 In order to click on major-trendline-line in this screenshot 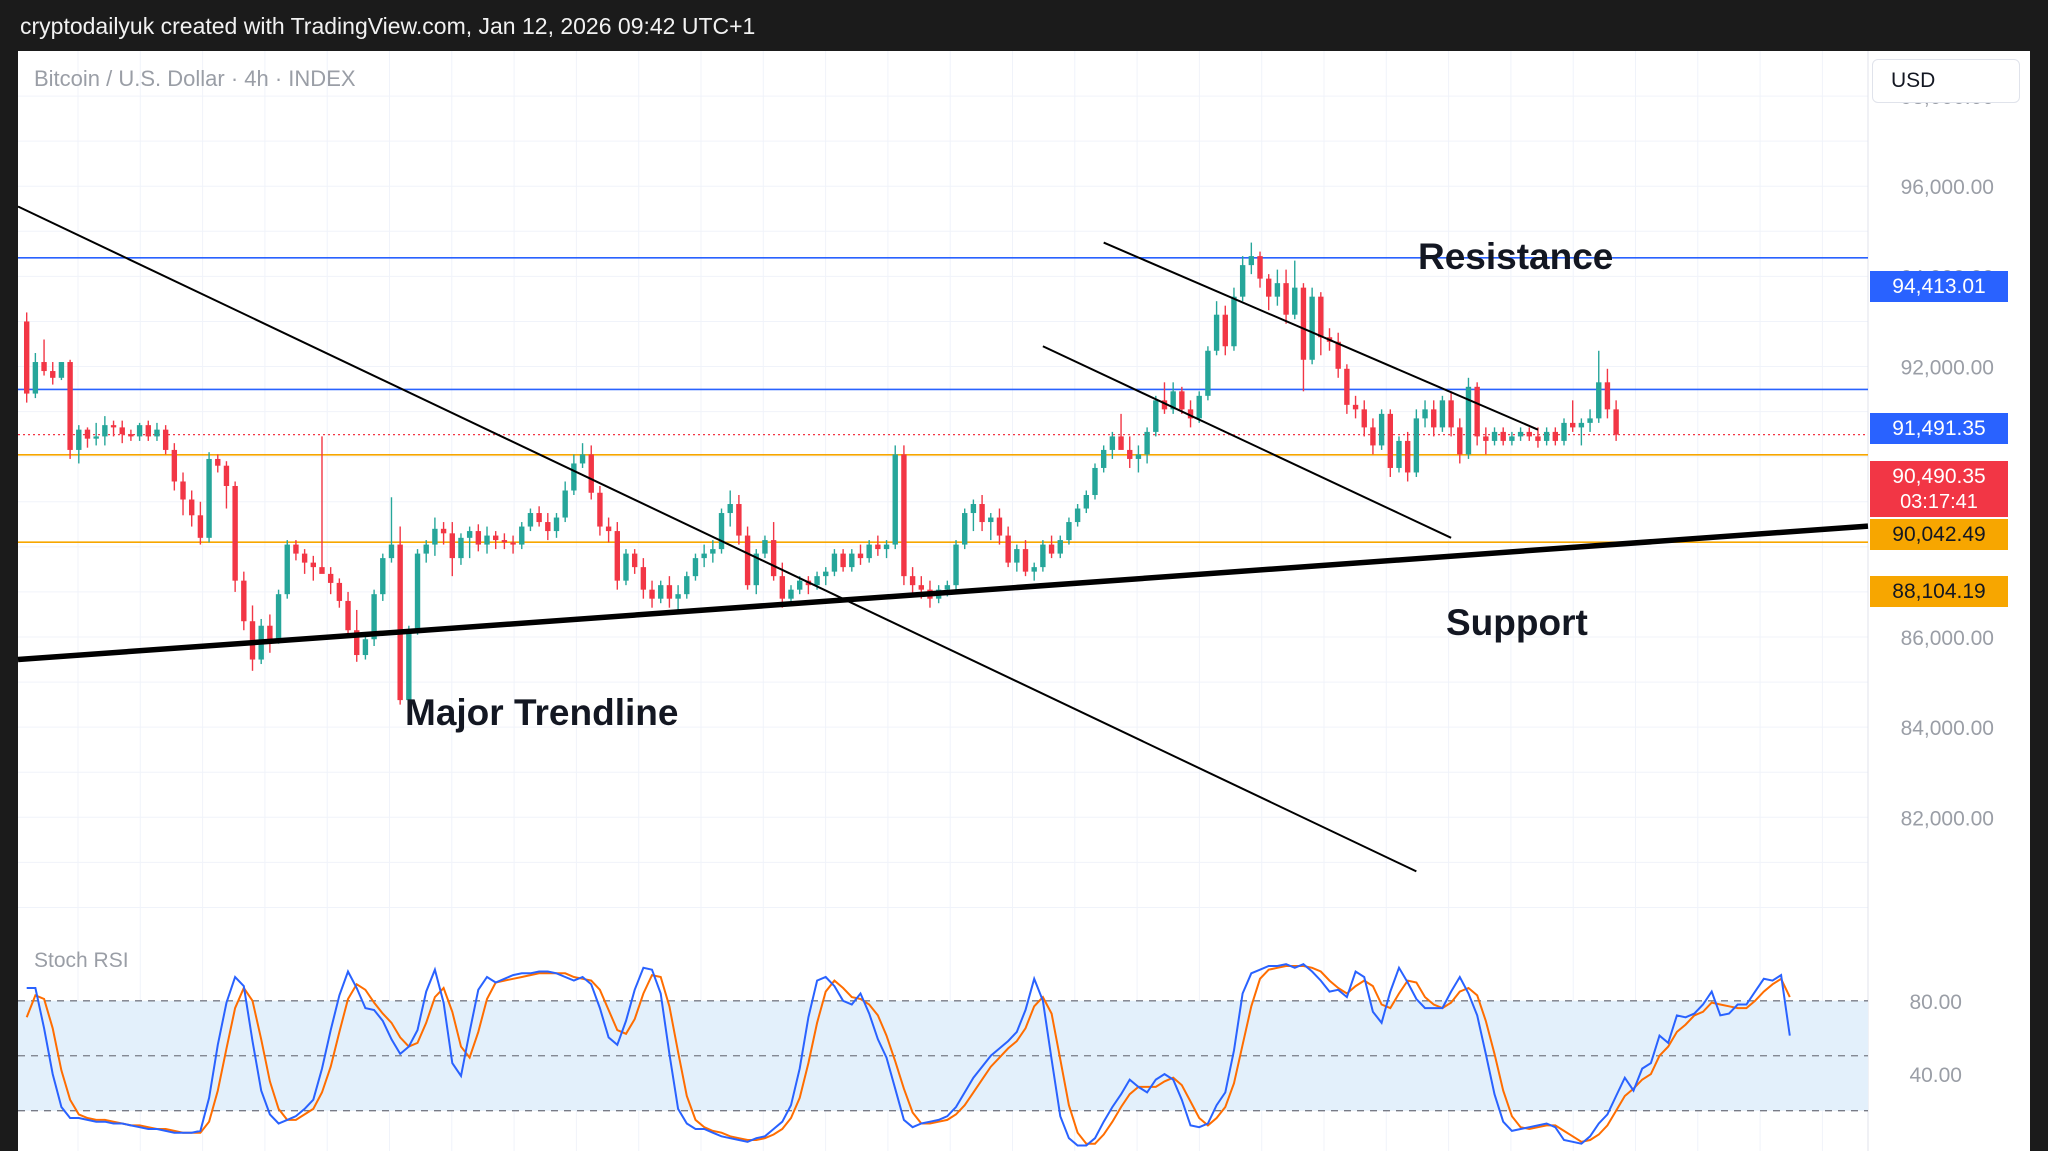, I will do `click(943, 593)`.